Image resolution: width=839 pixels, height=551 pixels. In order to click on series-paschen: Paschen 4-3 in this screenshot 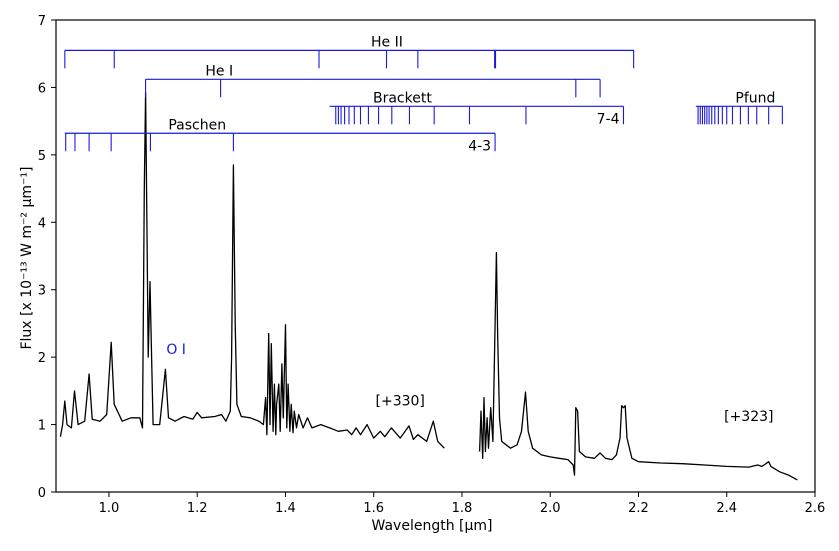, I will do `click(280, 135)`.